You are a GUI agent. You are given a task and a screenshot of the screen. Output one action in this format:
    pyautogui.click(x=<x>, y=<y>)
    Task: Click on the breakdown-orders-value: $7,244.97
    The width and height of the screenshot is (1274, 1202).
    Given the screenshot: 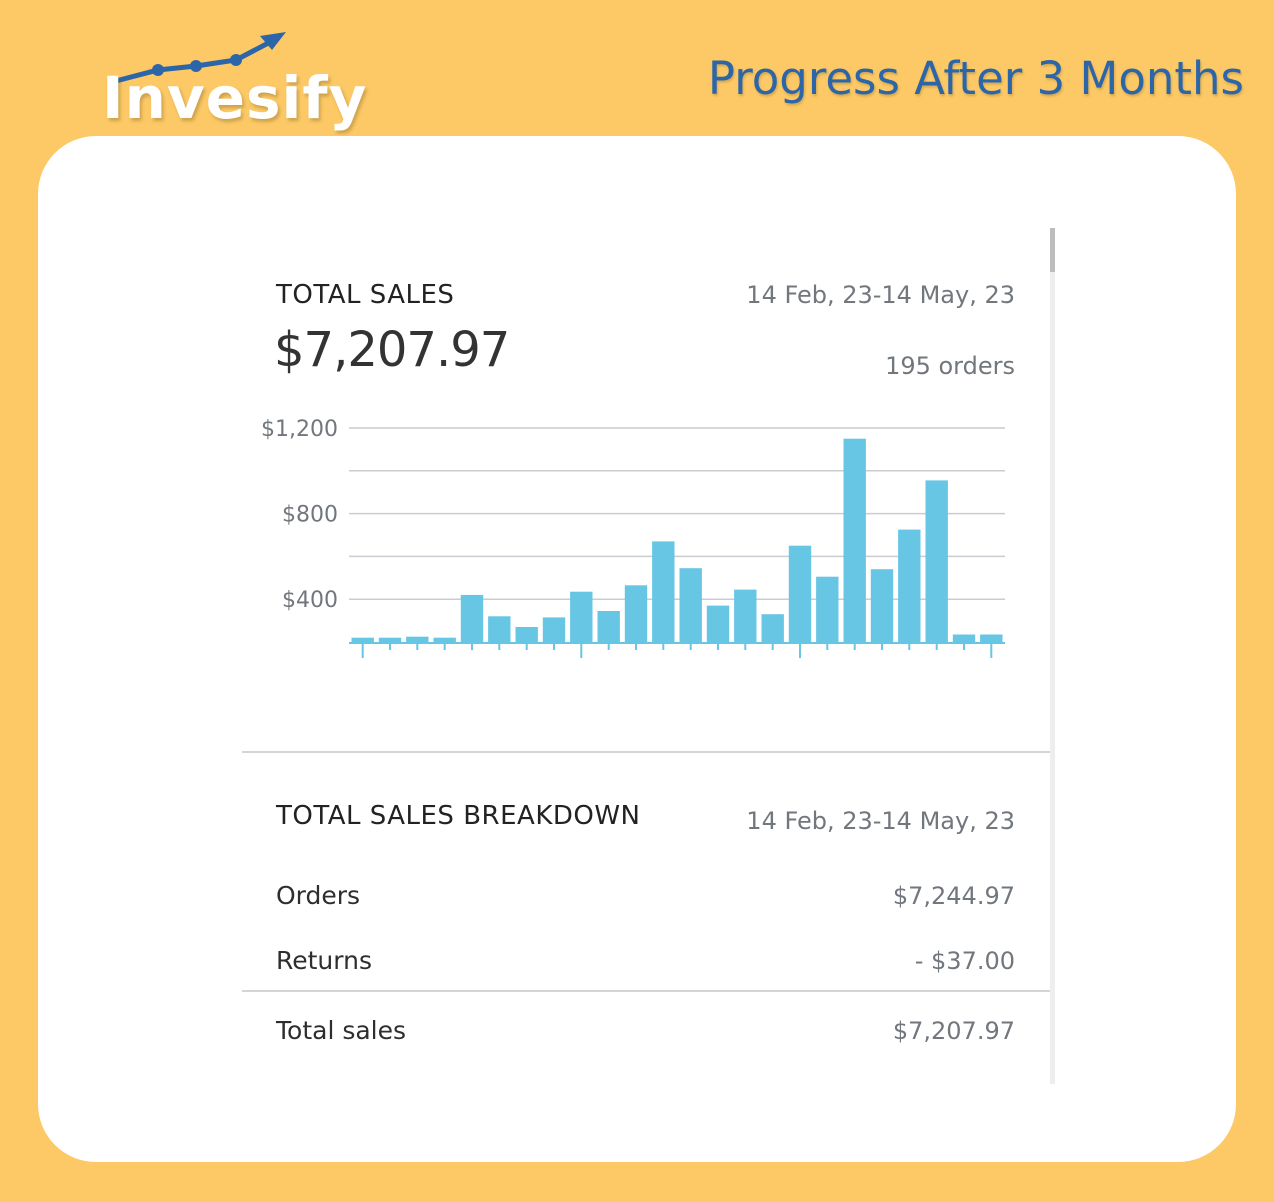 What is the action you would take?
    pyautogui.click(x=953, y=896)
    